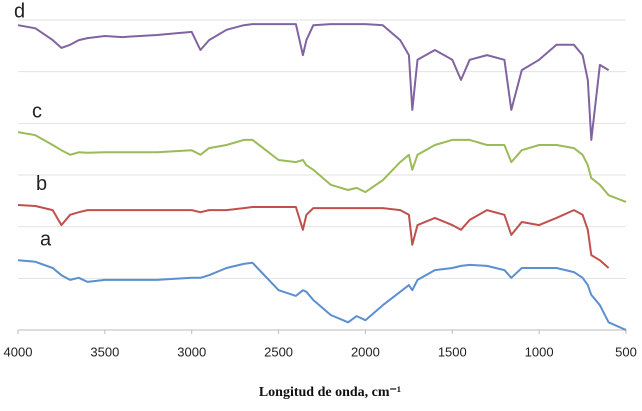 This screenshot has width=642, height=411. What do you see at coordinates (46, 240) in the screenshot?
I see `series-label: a` at bounding box center [46, 240].